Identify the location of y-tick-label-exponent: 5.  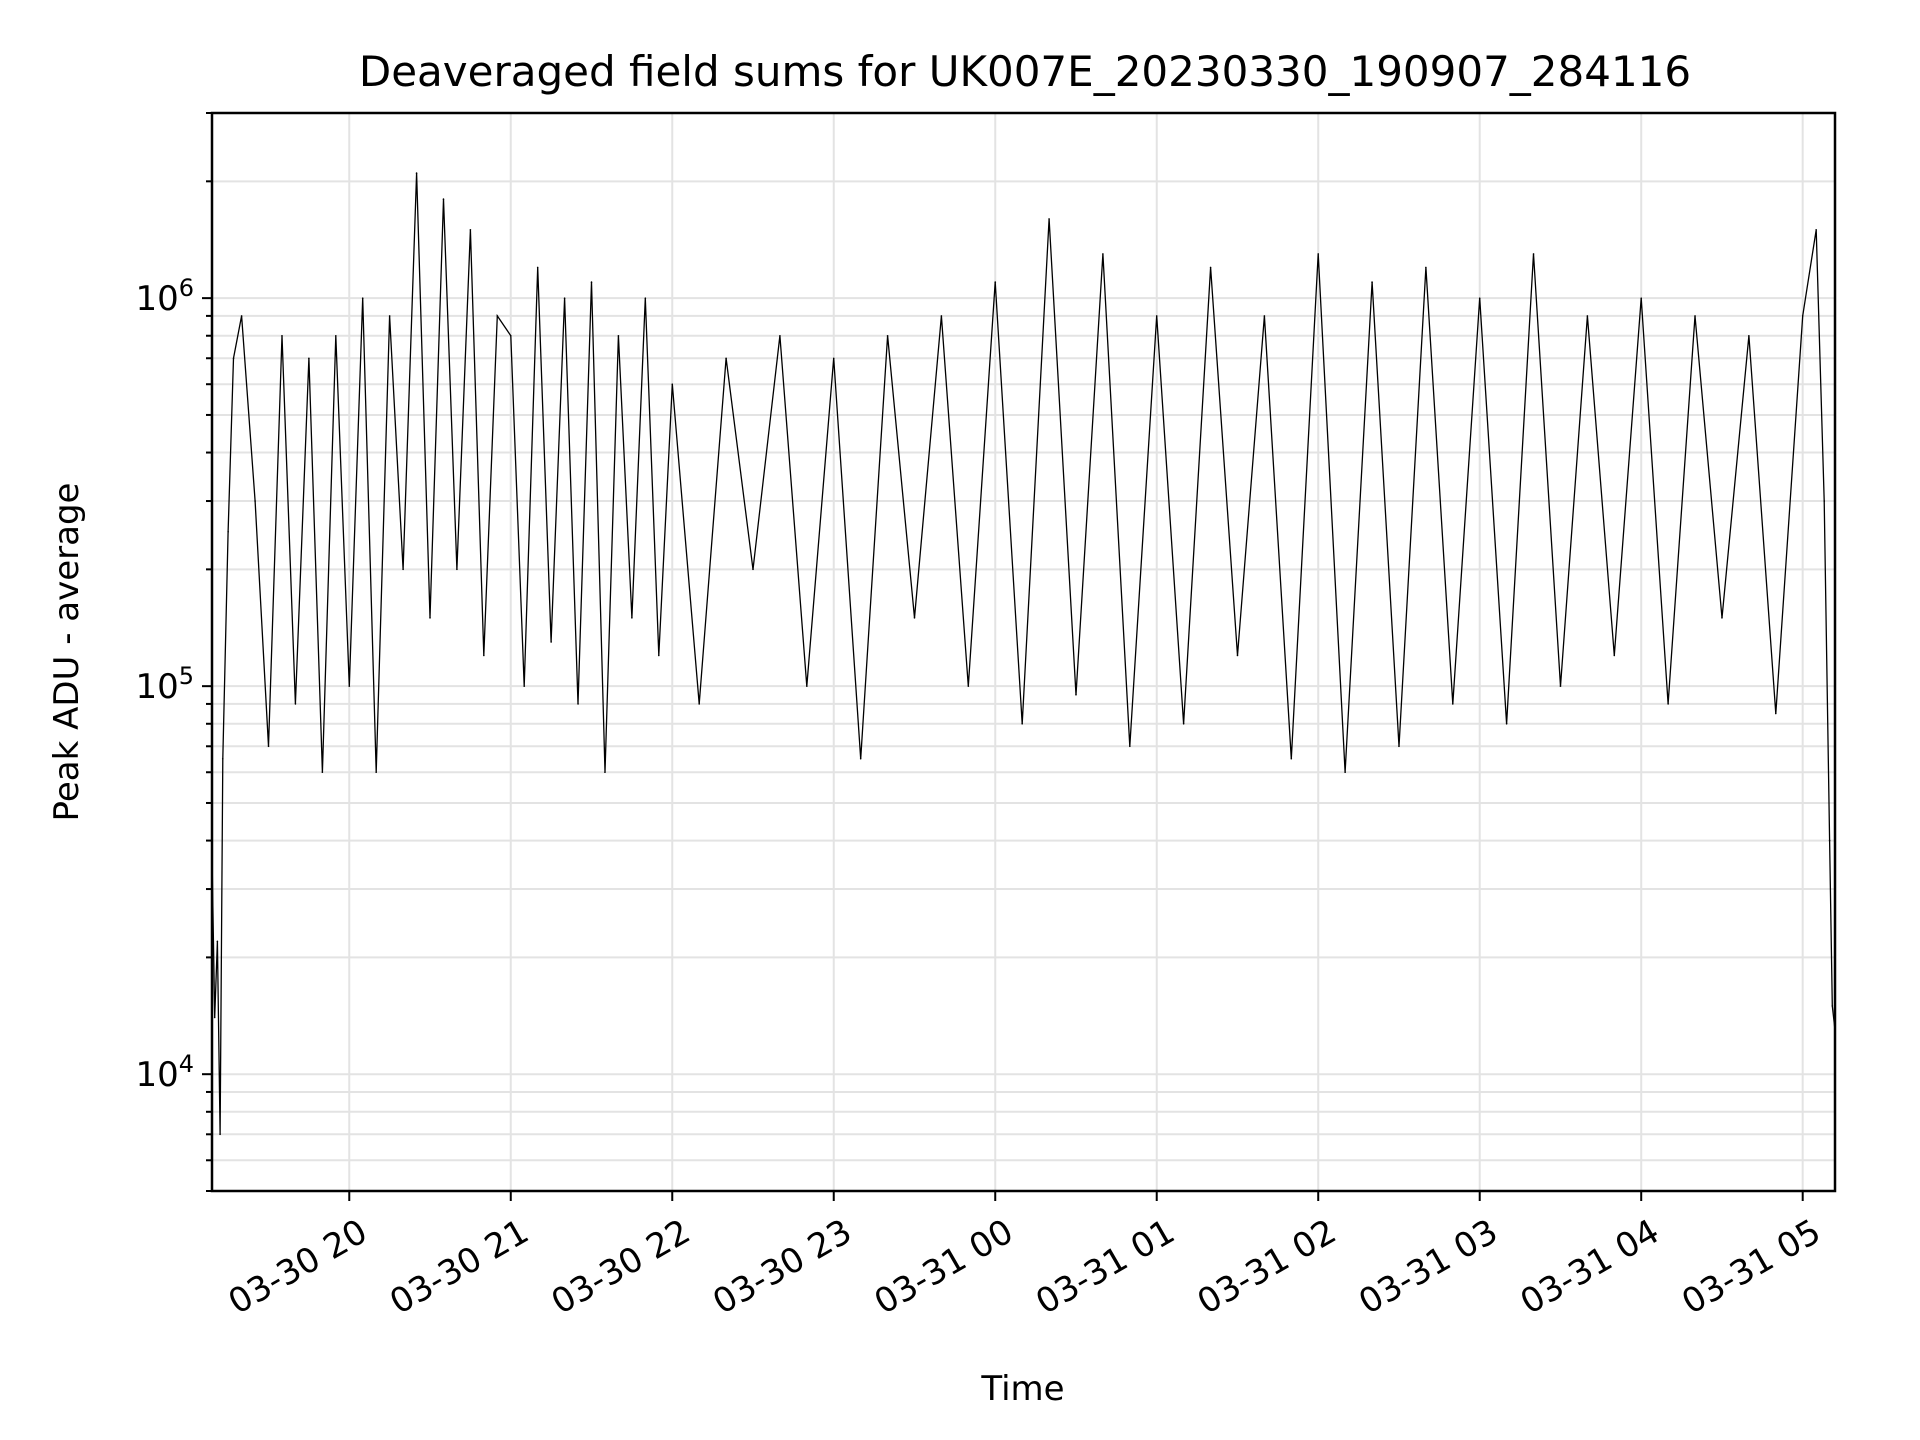
(186, 676).